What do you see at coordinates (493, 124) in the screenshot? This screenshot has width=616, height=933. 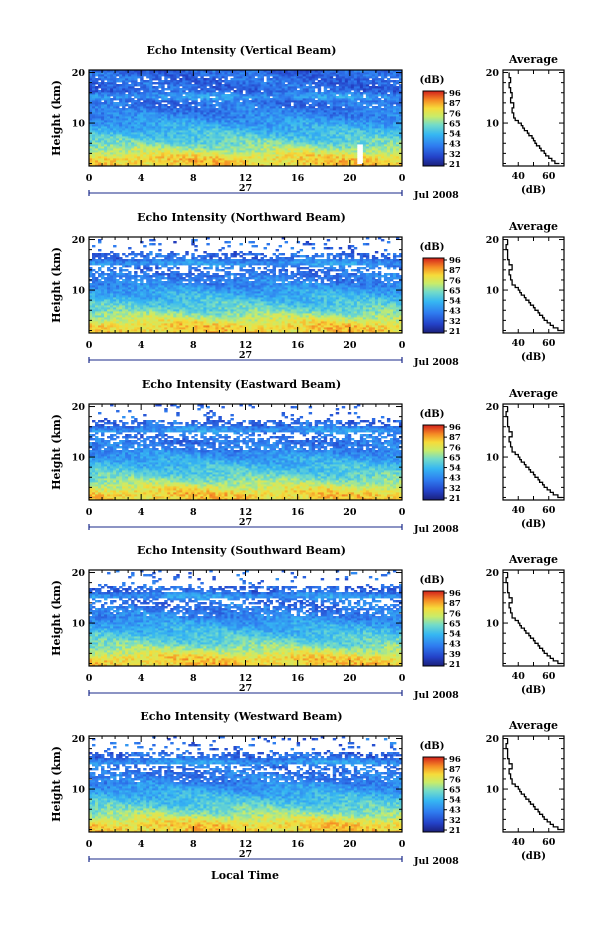 I see `profile-y-tick-label: 10` at bounding box center [493, 124].